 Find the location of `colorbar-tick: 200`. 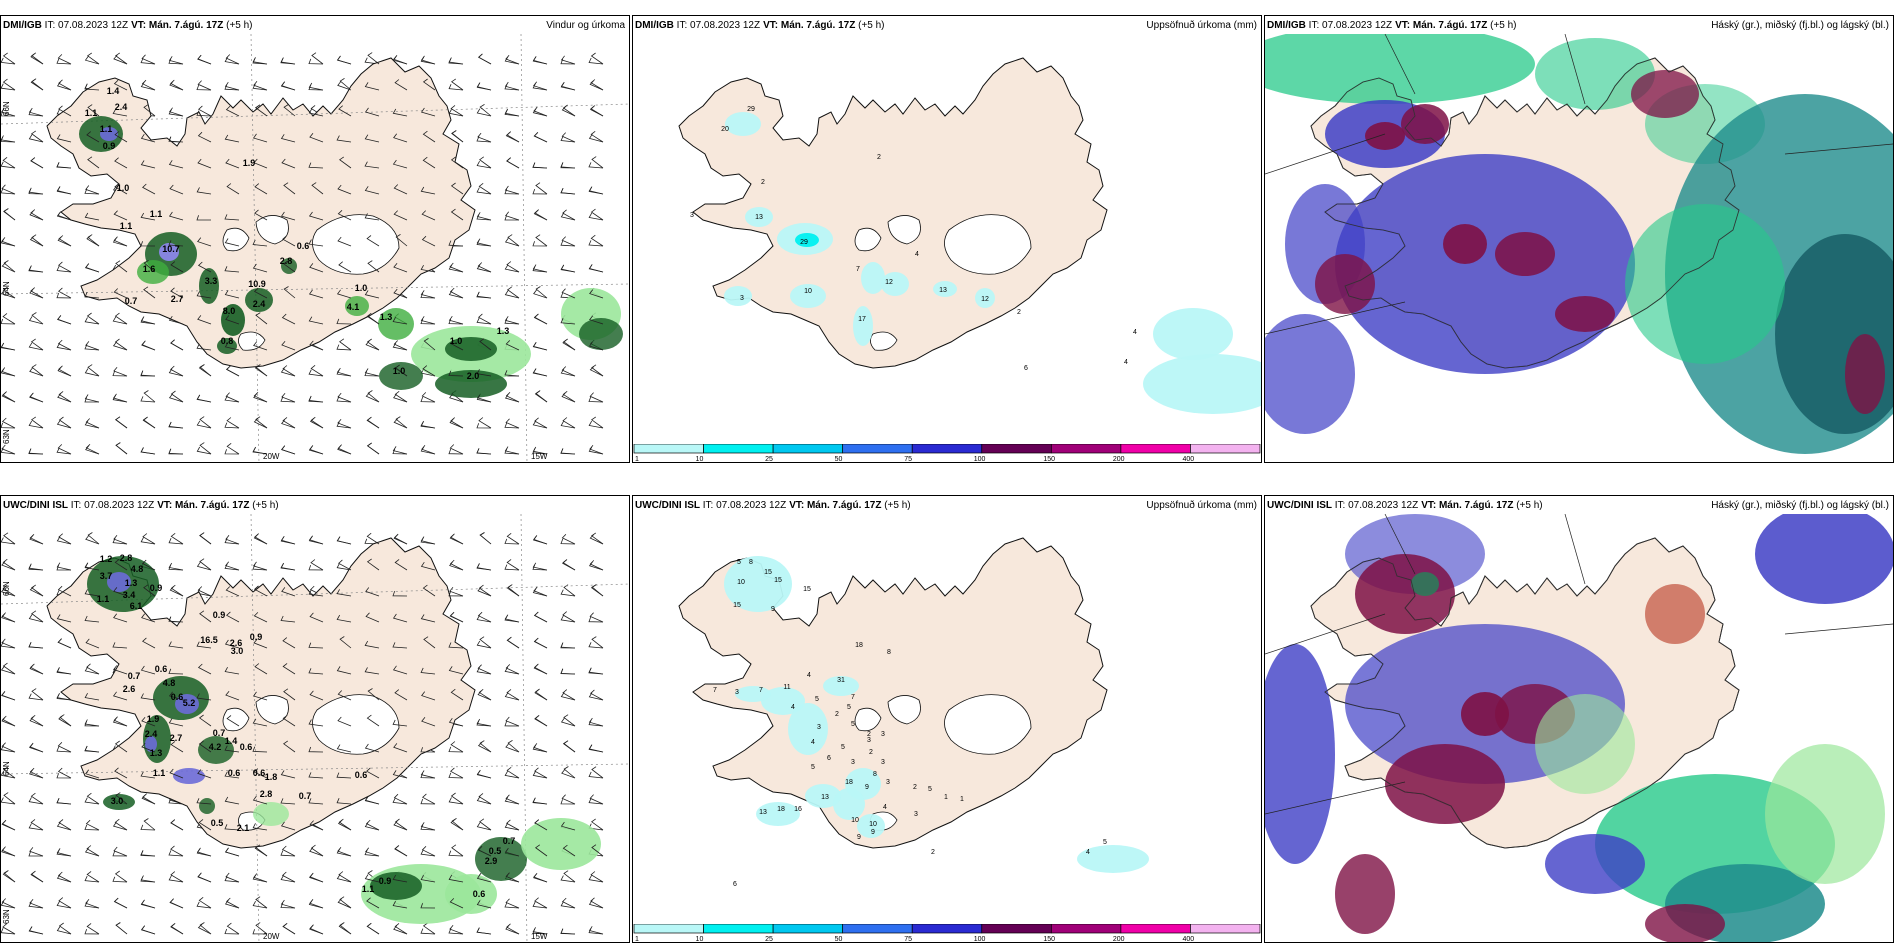

colorbar-tick: 200 is located at coordinates (1119, 459).